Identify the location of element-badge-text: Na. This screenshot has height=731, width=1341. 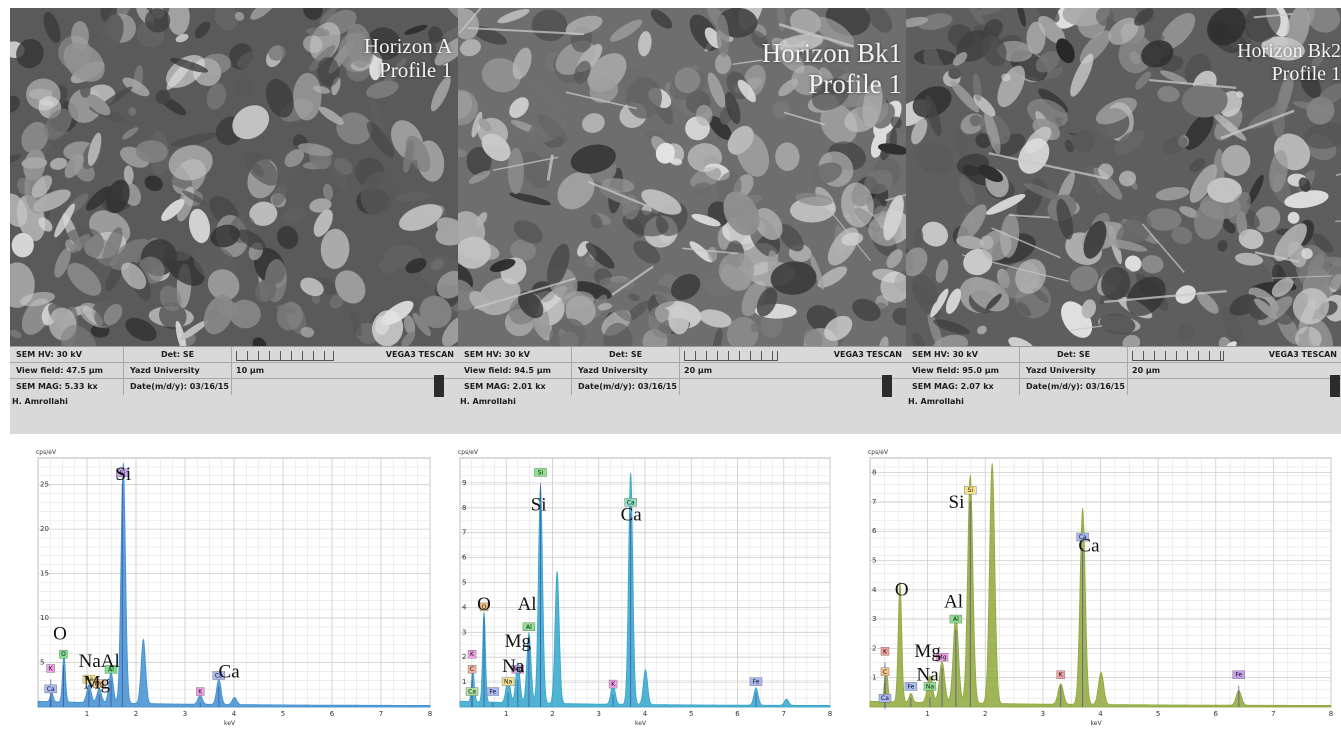
(930, 686).